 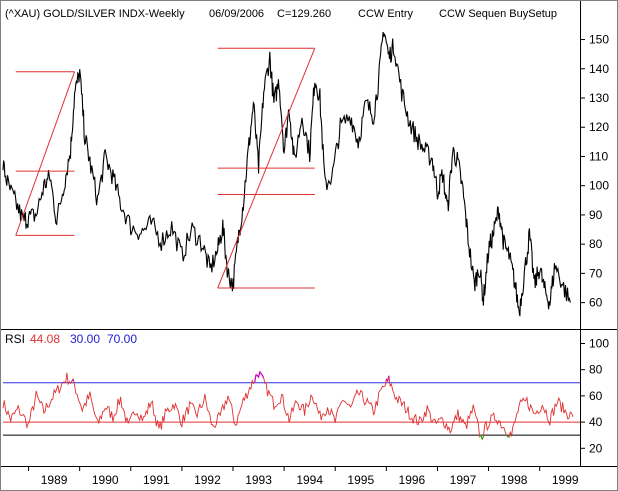 I want to click on header-close: C=129.260, so click(x=304, y=14).